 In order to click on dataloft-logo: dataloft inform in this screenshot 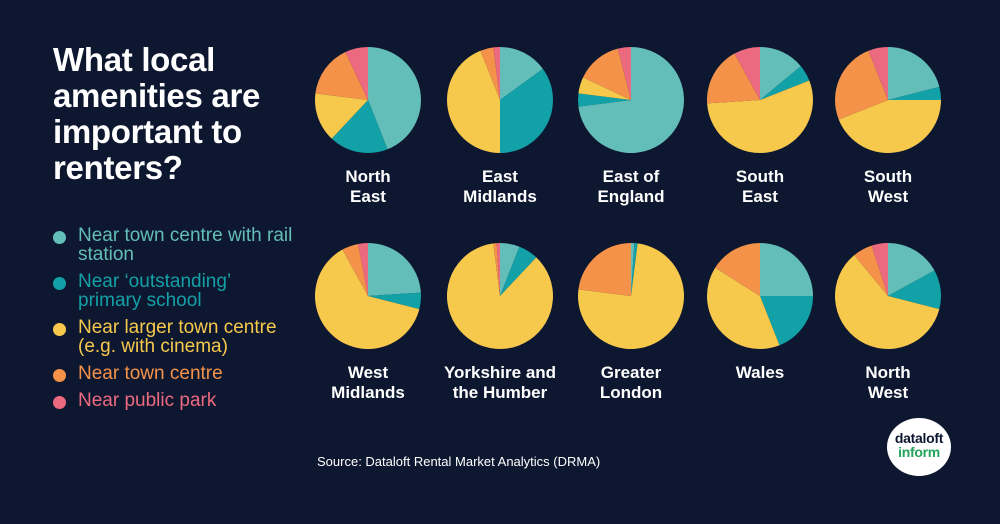, I will do `click(919, 447)`.